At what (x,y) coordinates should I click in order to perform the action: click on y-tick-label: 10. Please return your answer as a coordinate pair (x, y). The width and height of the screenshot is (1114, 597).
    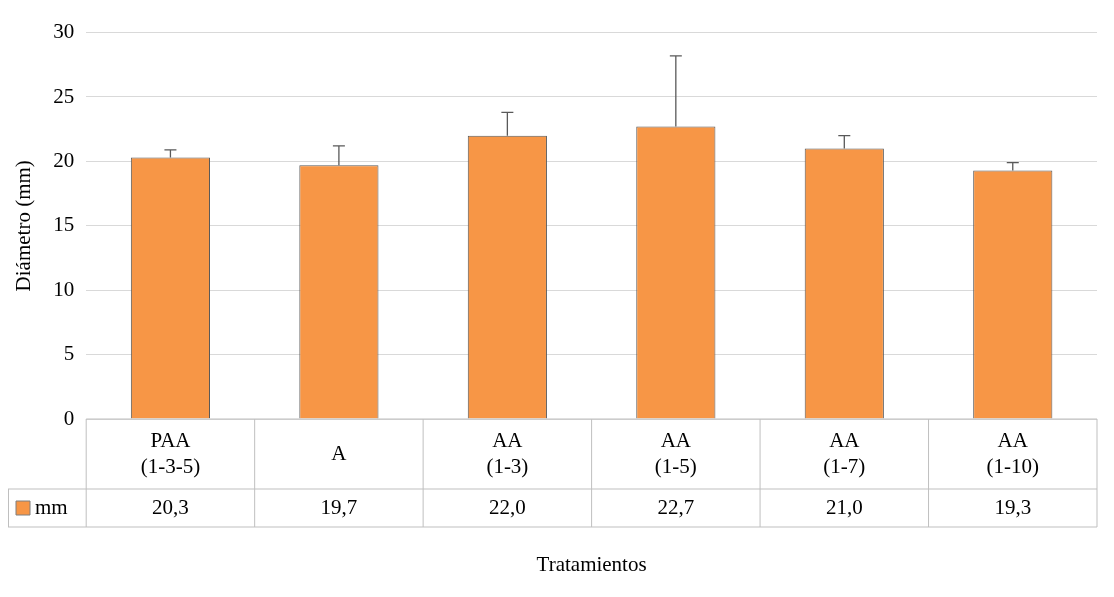
    Looking at the image, I should click on (64, 288).